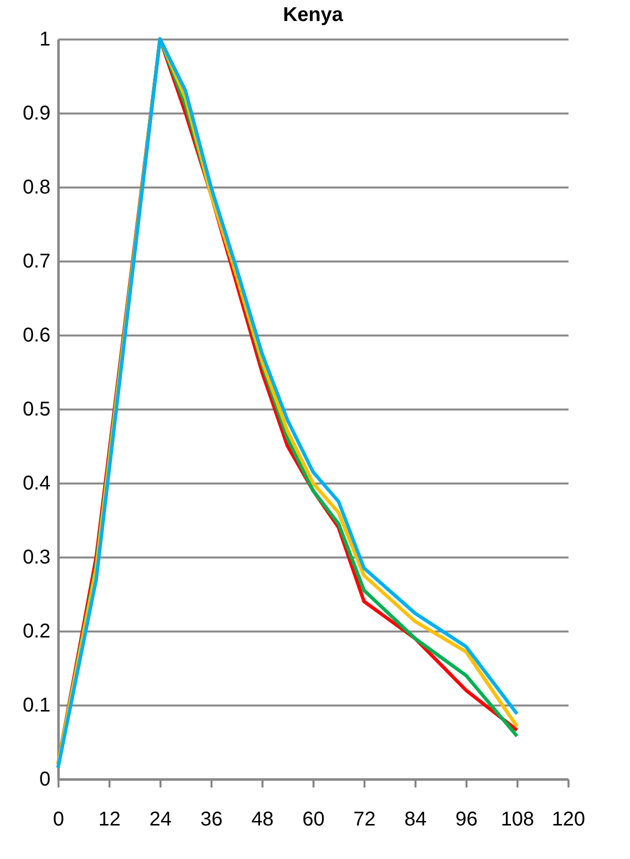 This screenshot has width=630, height=859. I want to click on x-tick-label: 84, so click(415, 819).